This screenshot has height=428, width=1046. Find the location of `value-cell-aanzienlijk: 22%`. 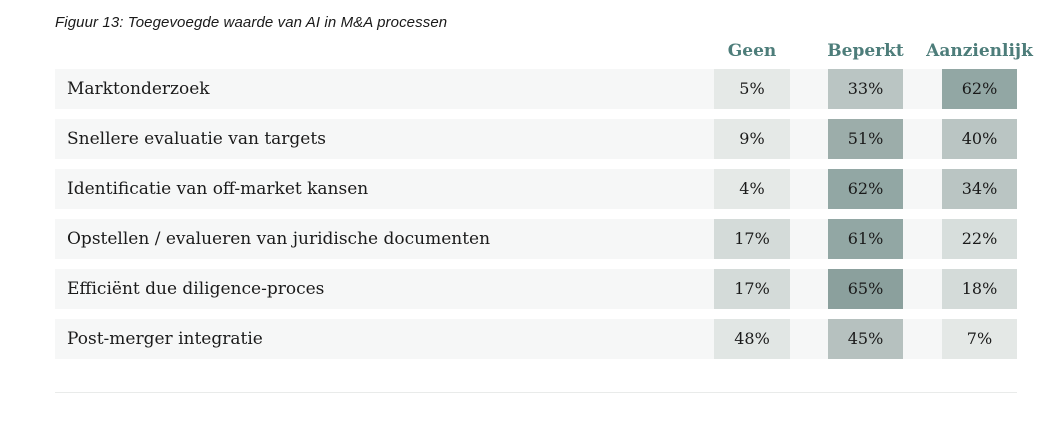

value-cell-aanzienlijk: 22% is located at coordinates (979, 239).